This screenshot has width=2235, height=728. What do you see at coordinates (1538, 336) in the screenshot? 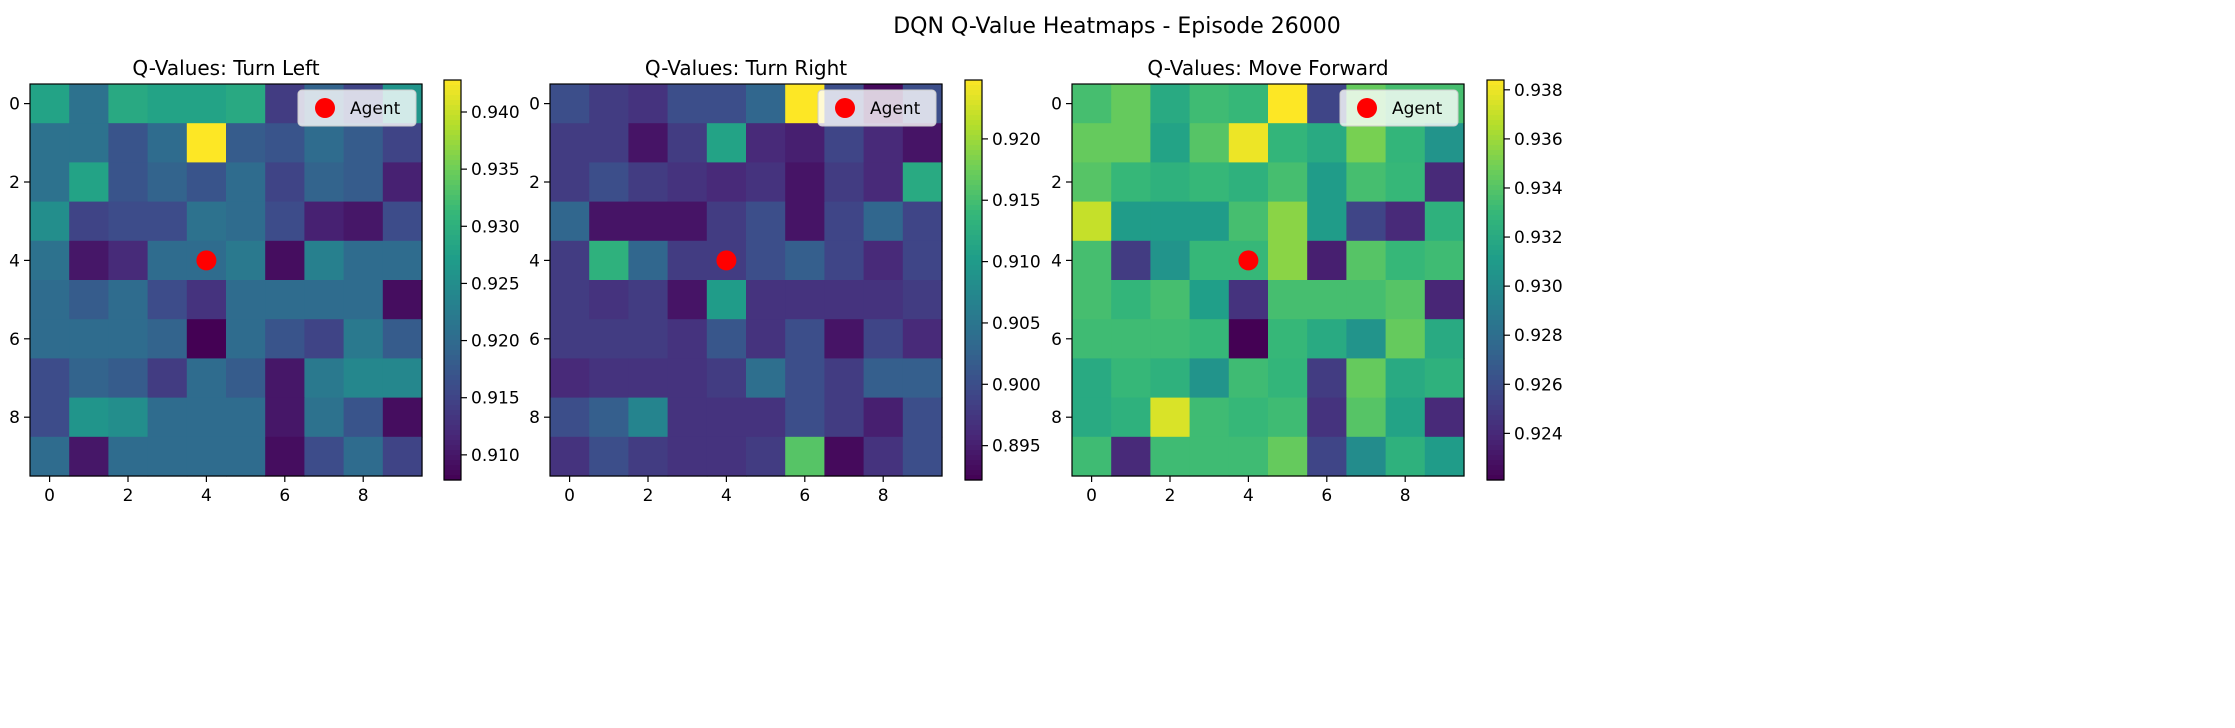
I see `colorbar-tick-label: 0.928` at bounding box center [1538, 336].